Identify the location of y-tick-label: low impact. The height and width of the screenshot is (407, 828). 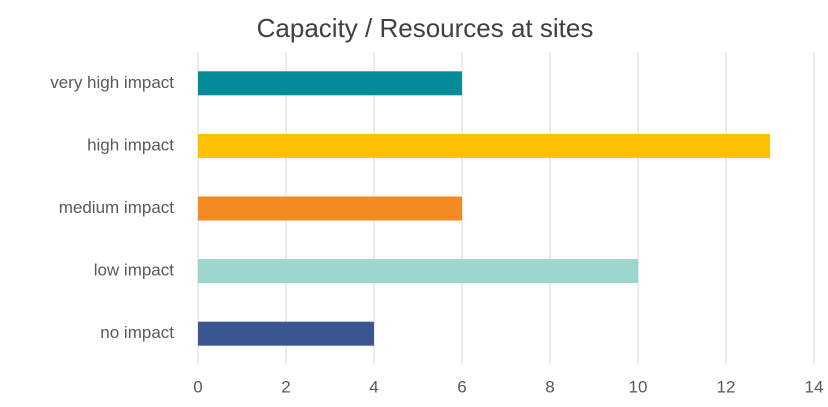
(134, 270).